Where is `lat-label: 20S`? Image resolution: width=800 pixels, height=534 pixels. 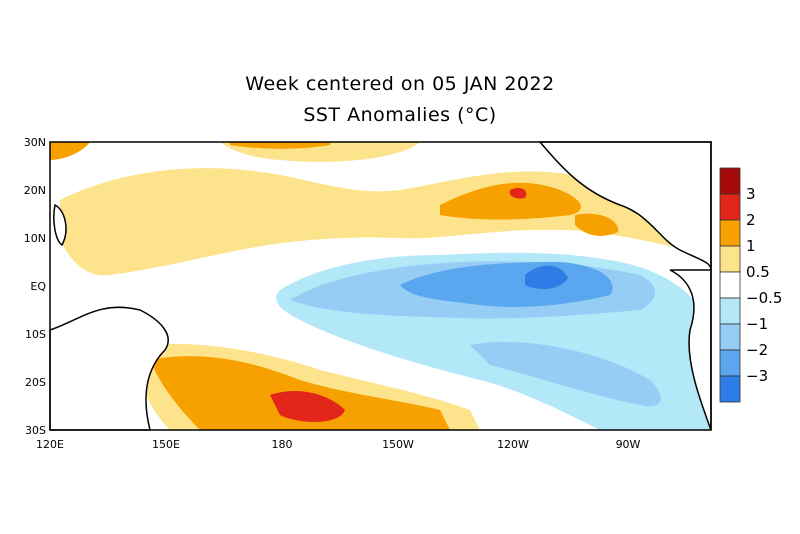
lat-label: 20S is located at coordinates (35, 382).